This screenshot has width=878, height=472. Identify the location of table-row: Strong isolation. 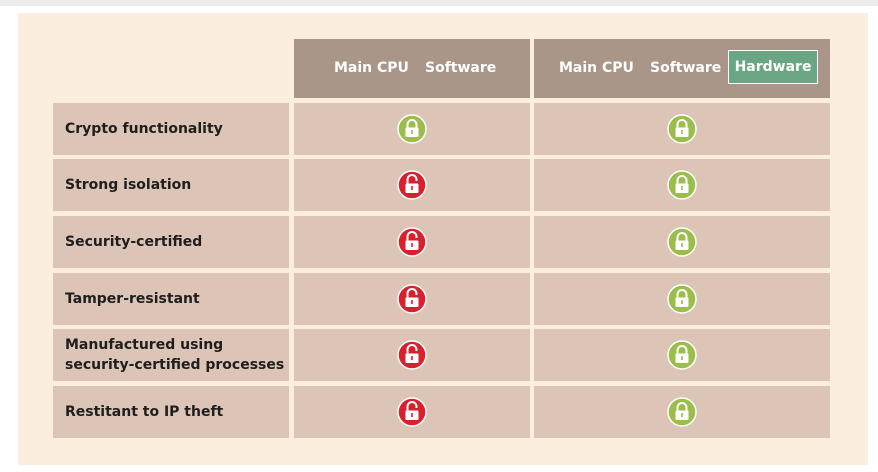
(441, 185).